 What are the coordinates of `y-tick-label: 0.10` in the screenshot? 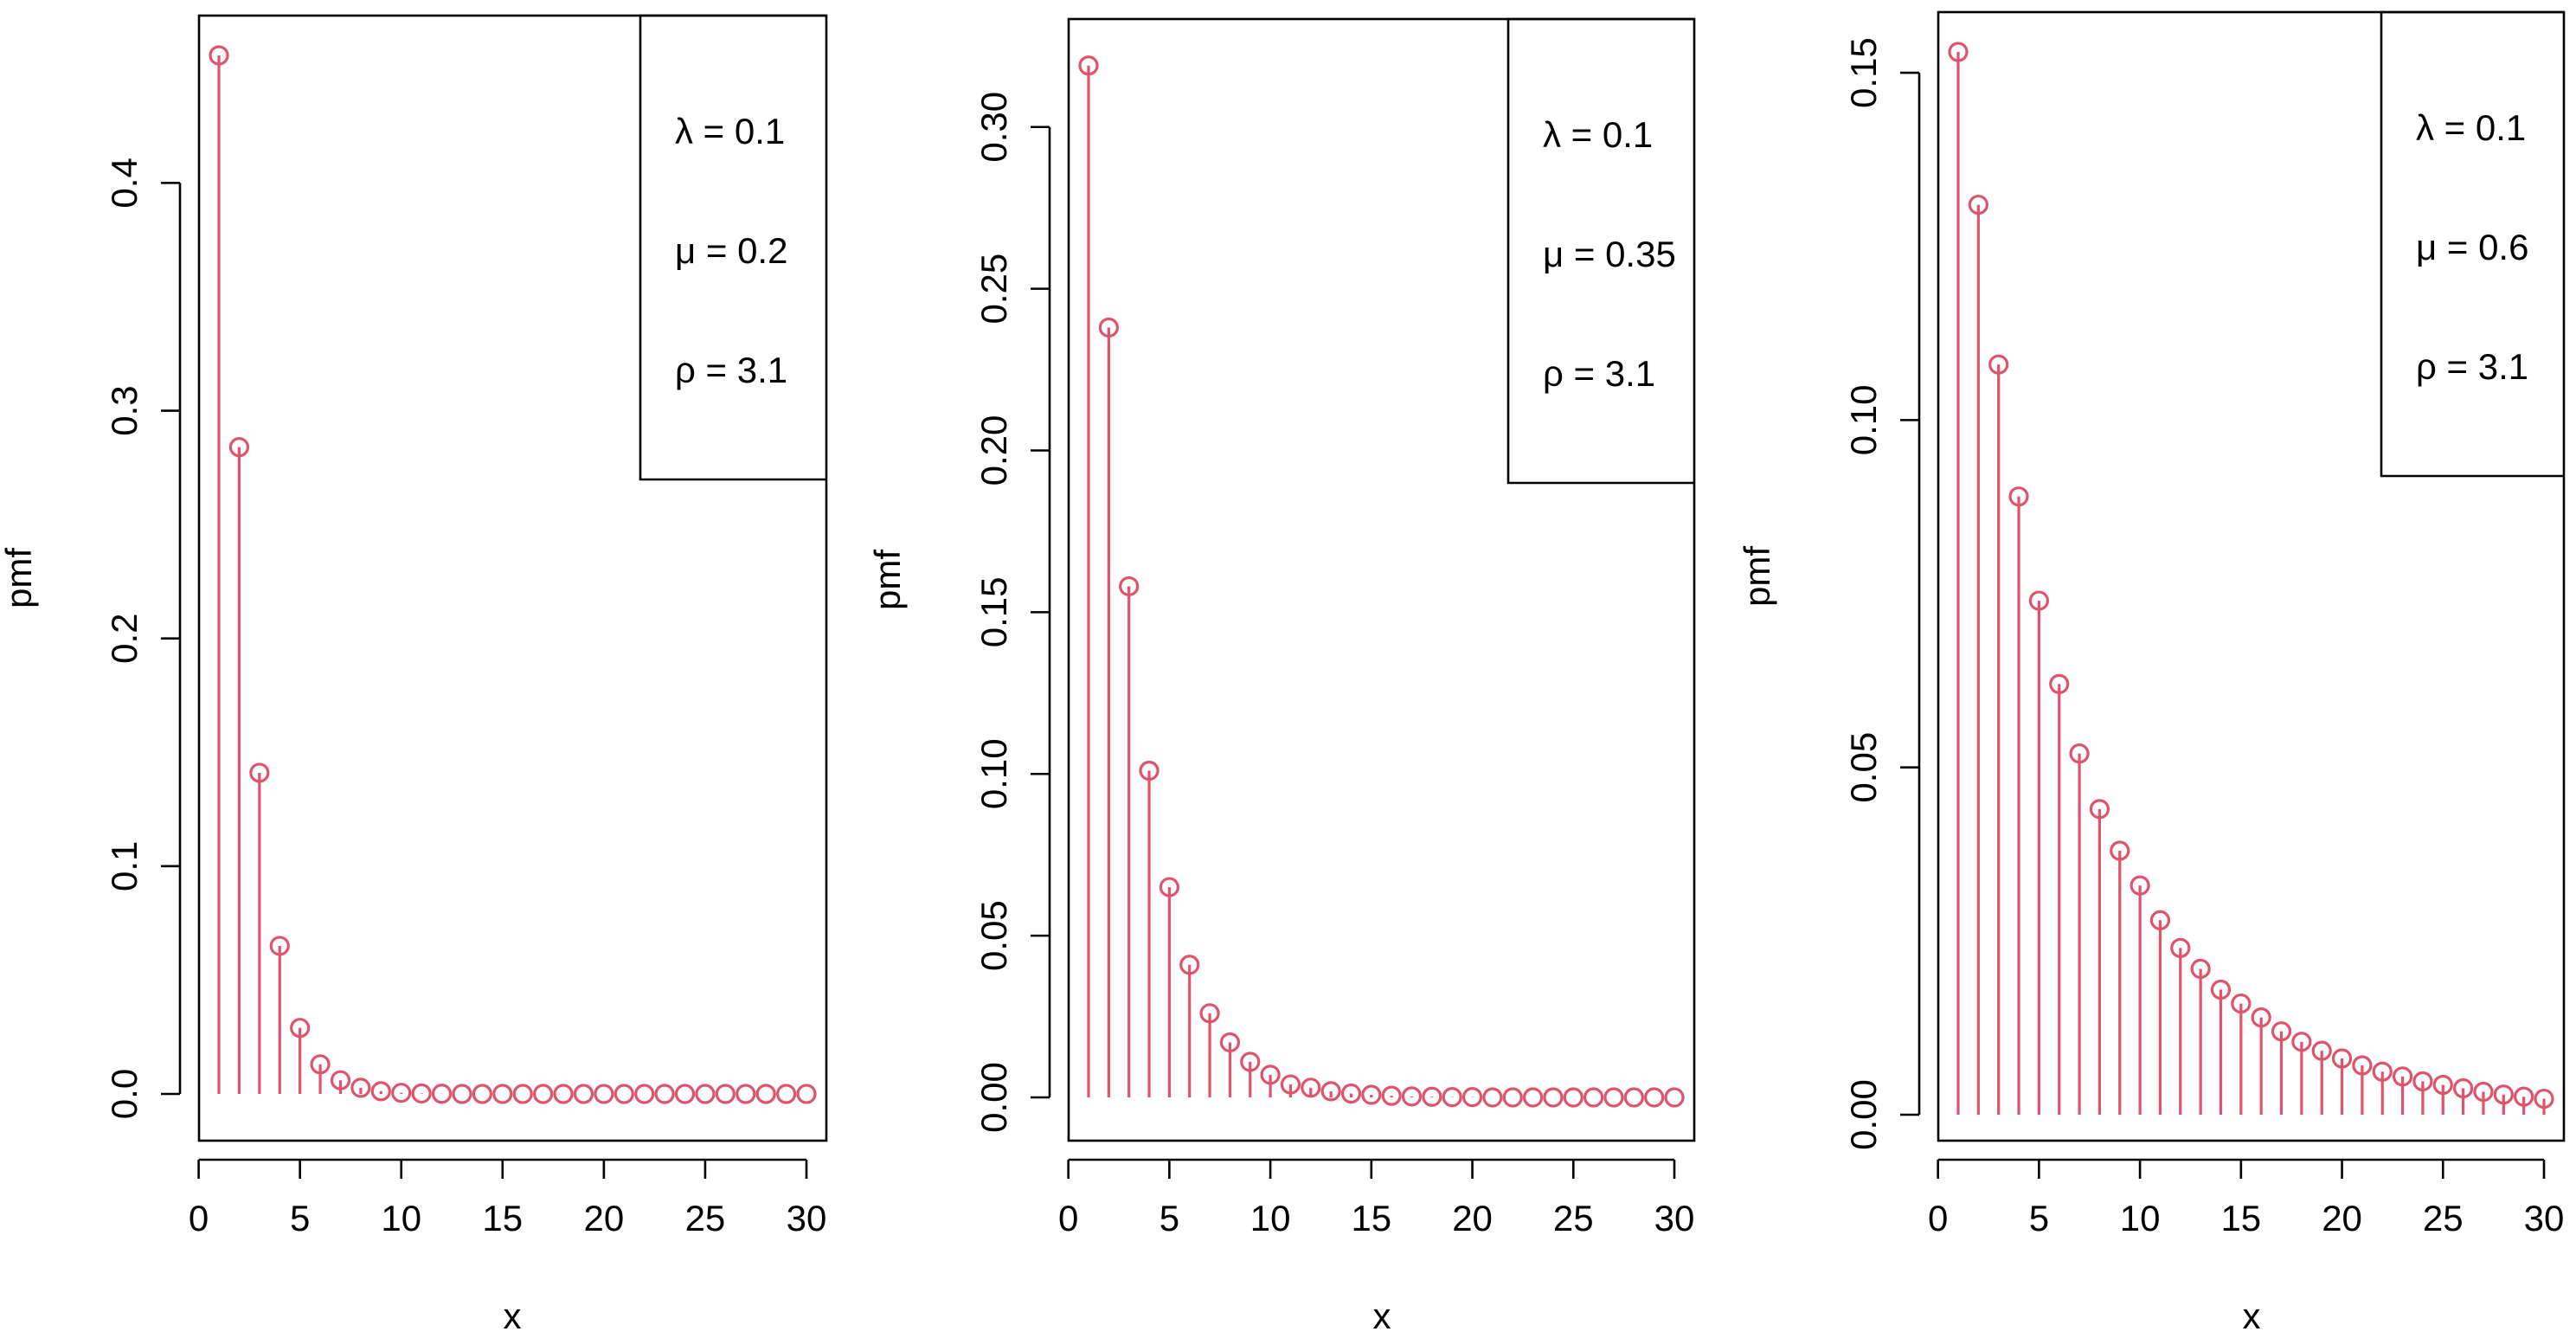 It's located at (994, 773).